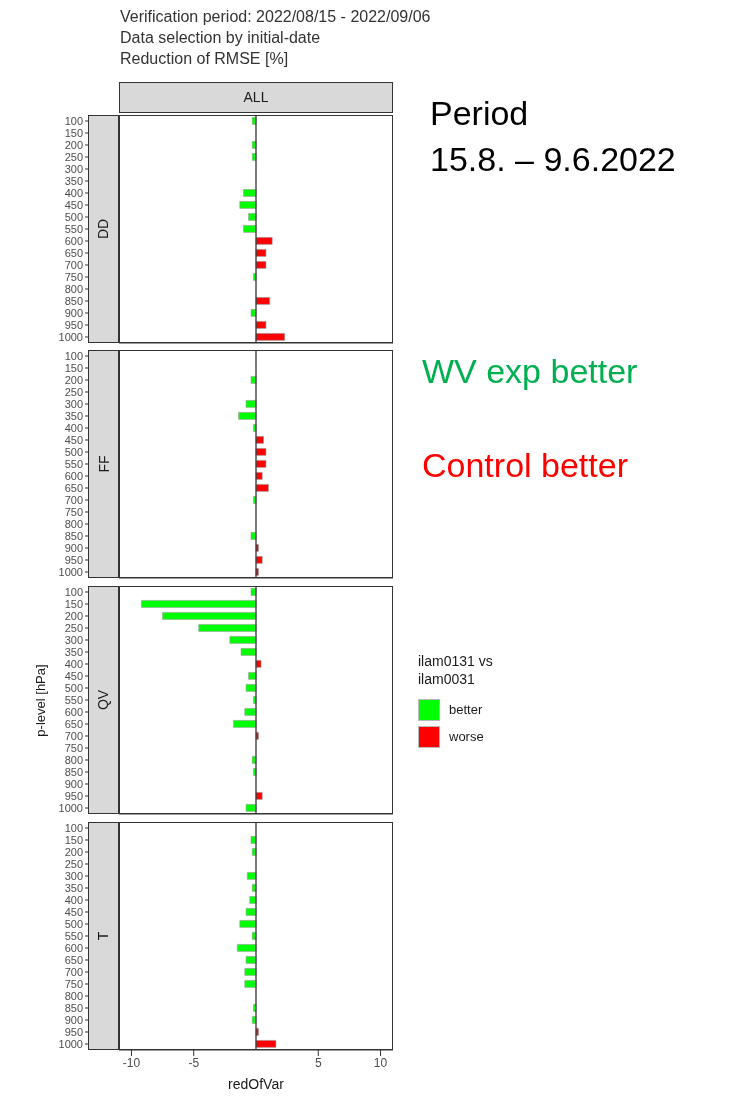 The height and width of the screenshot is (1096, 746). What do you see at coordinates (318, 1062) in the screenshot?
I see `x-tick-label: 5` at bounding box center [318, 1062].